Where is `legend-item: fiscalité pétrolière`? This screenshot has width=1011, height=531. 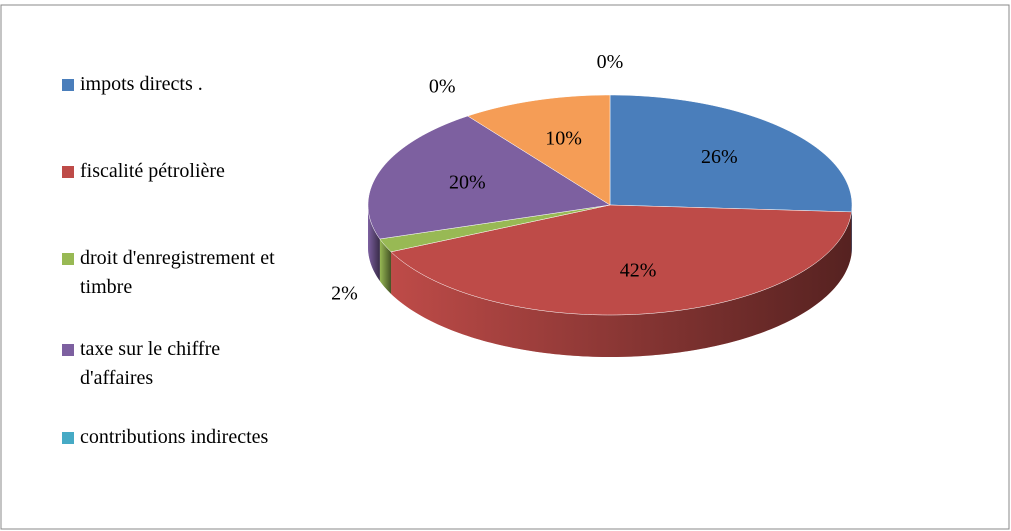
legend-item: fiscalité pétrolière is located at coordinates (169, 171).